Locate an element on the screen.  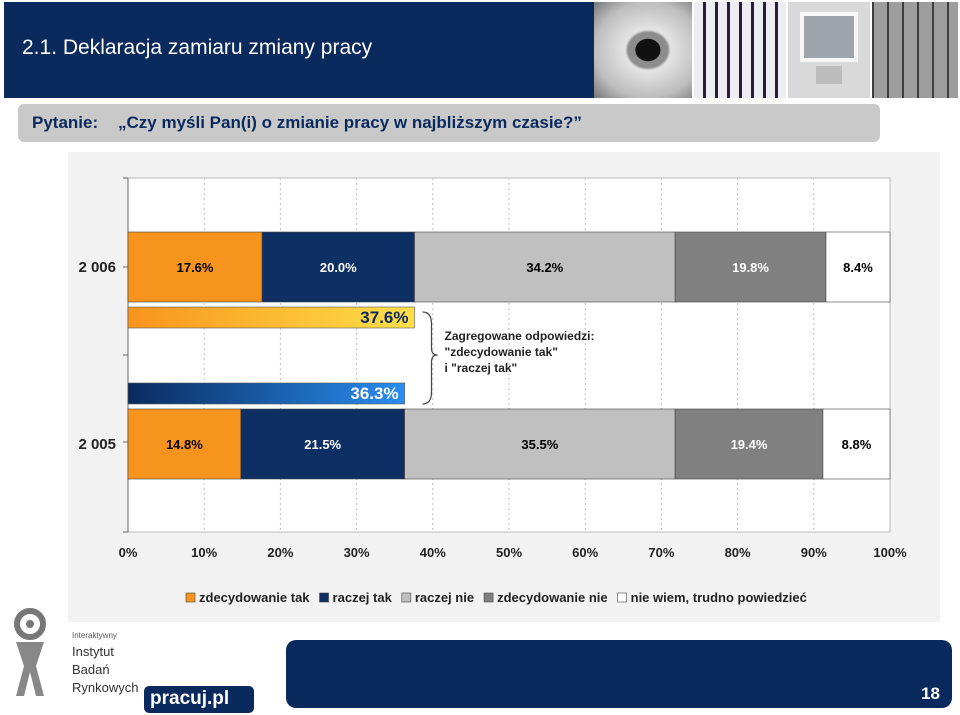
data-label: 8.4% is located at coordinates (858, 267).